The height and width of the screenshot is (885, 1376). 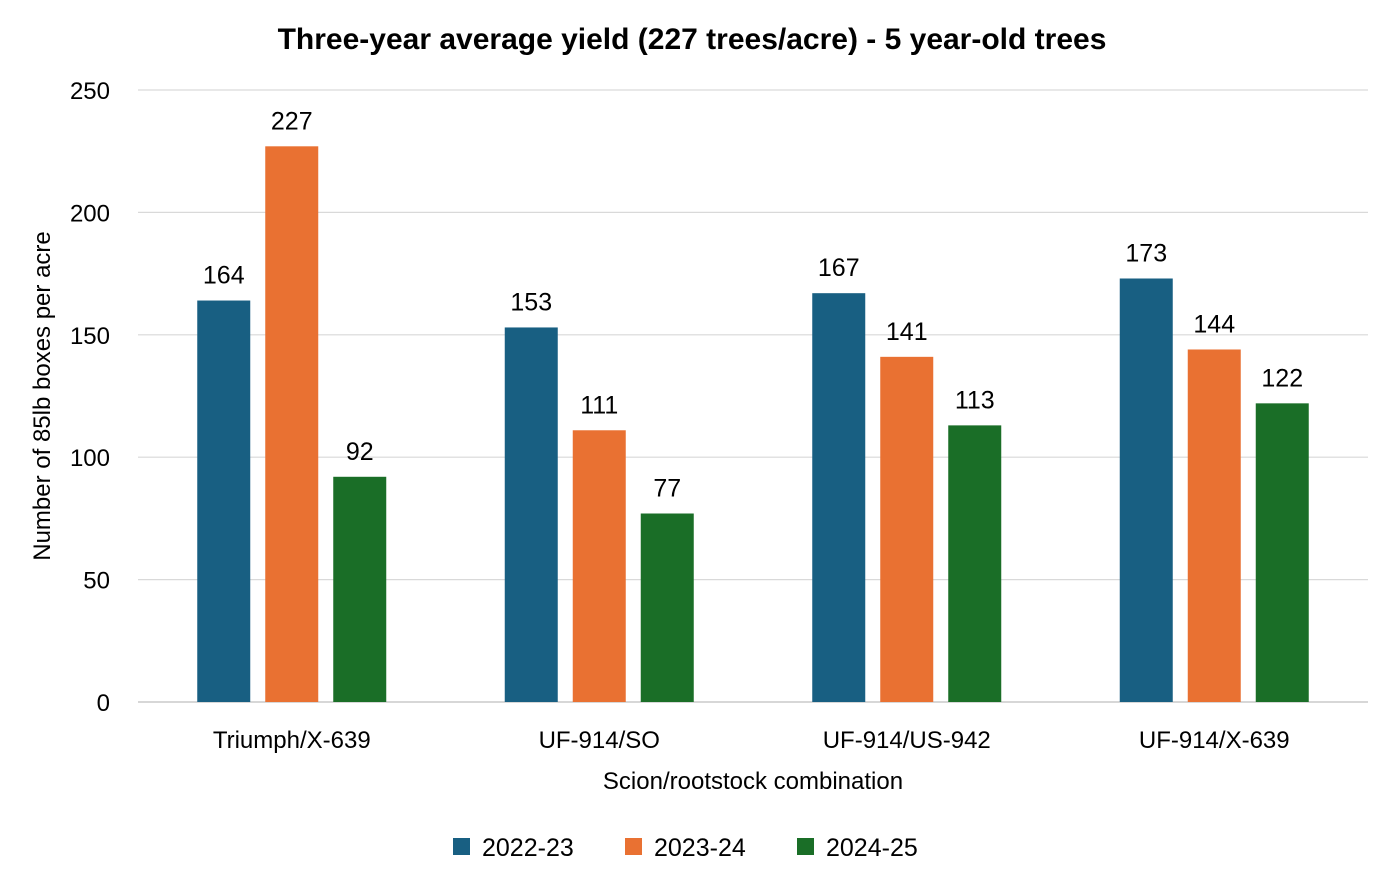 I want to click on data-label: 92, so click(x=360, y=452).